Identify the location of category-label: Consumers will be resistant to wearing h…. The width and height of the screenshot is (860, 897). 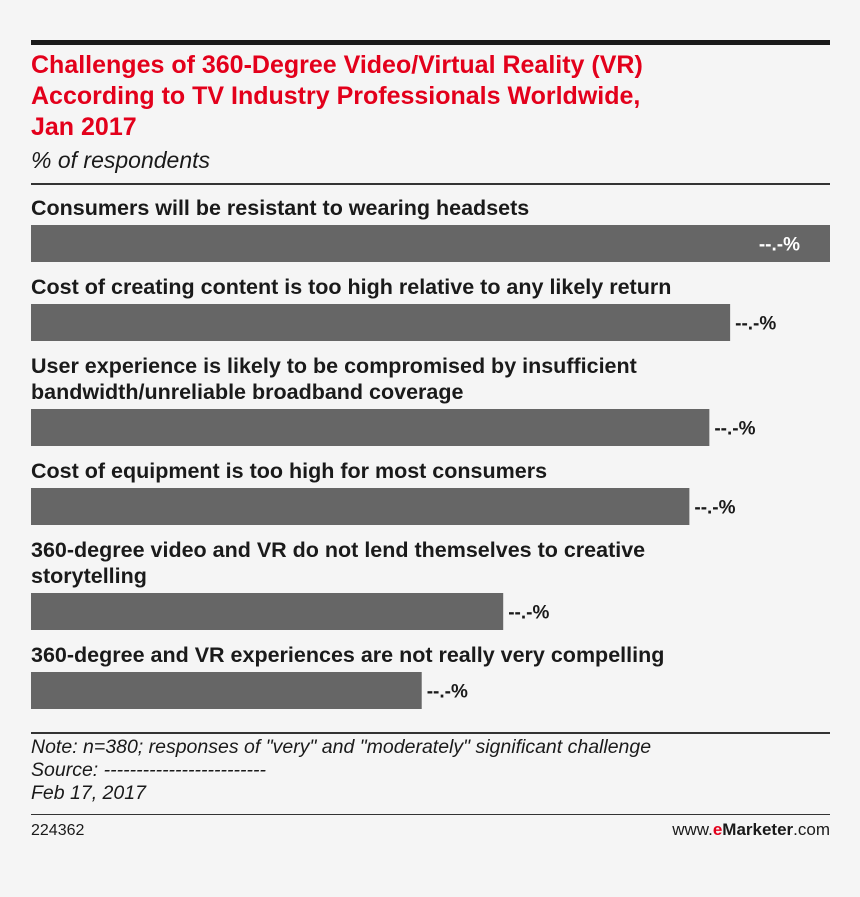
(280, 208).